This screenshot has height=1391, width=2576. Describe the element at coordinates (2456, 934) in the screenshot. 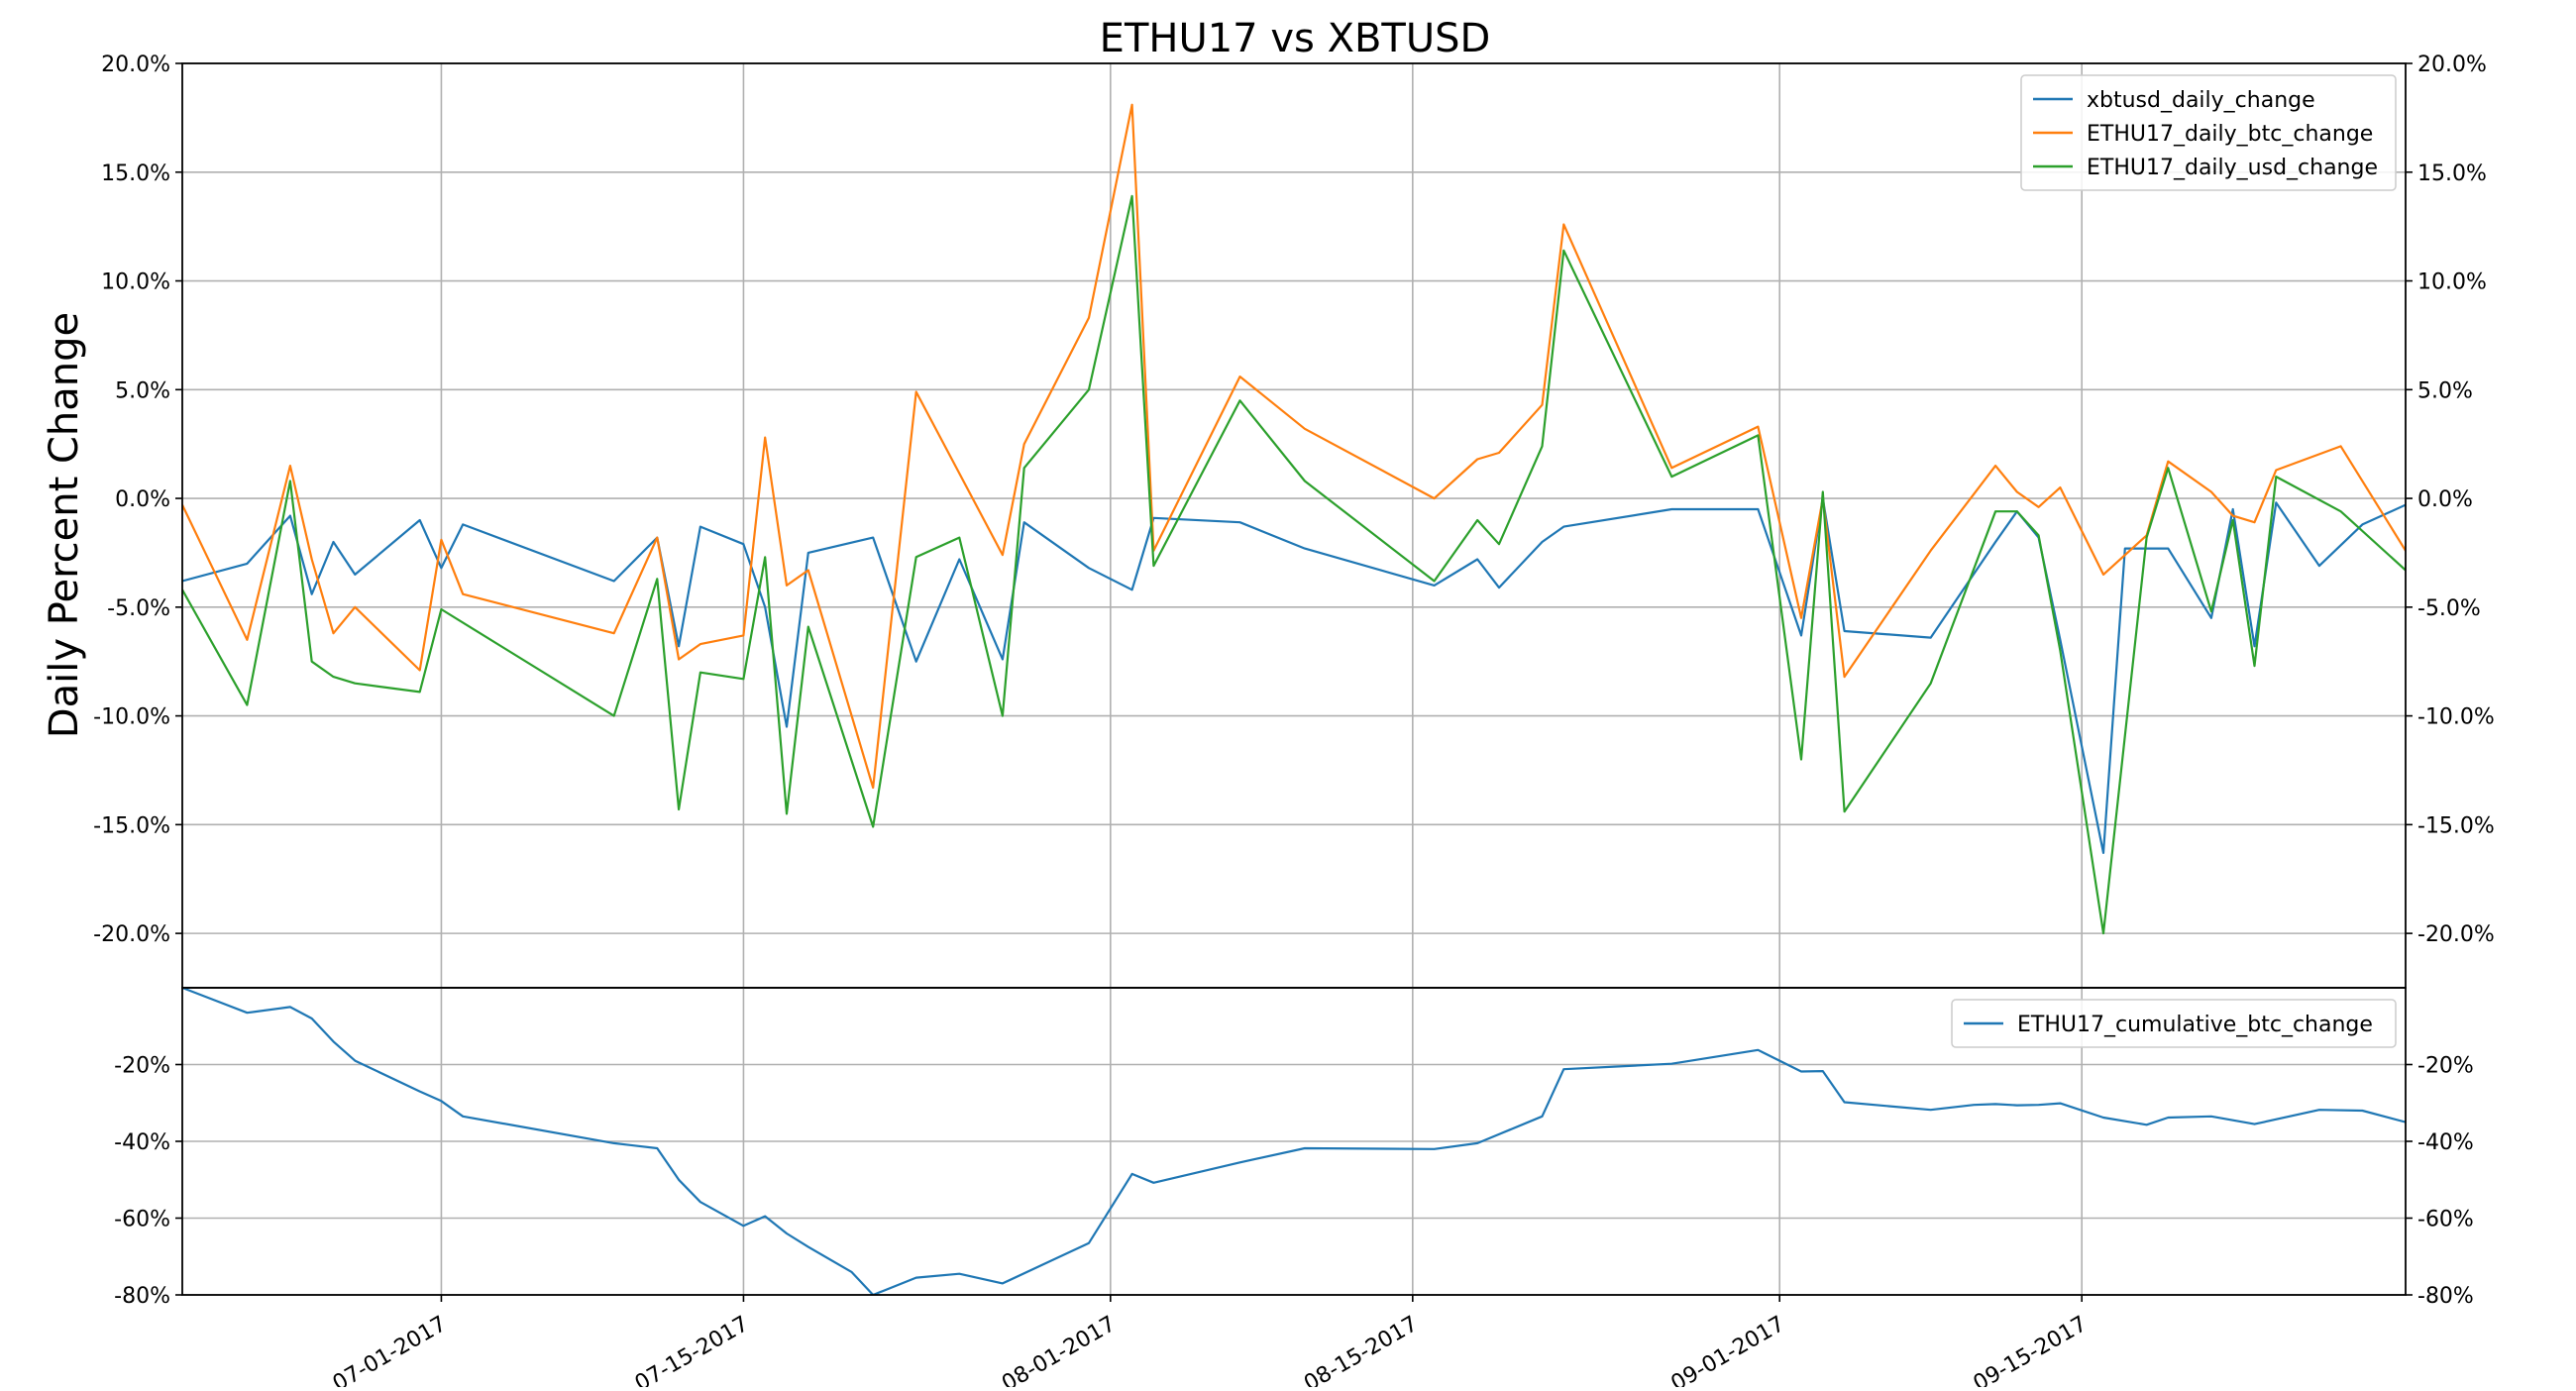

I see `y-tick-label-right: -20.0%` at that location.